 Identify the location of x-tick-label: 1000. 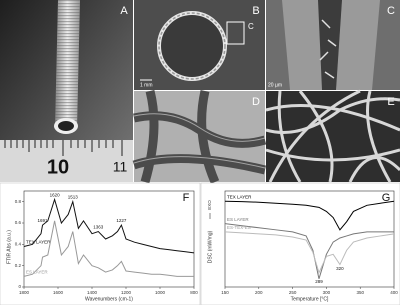
(160, 292).